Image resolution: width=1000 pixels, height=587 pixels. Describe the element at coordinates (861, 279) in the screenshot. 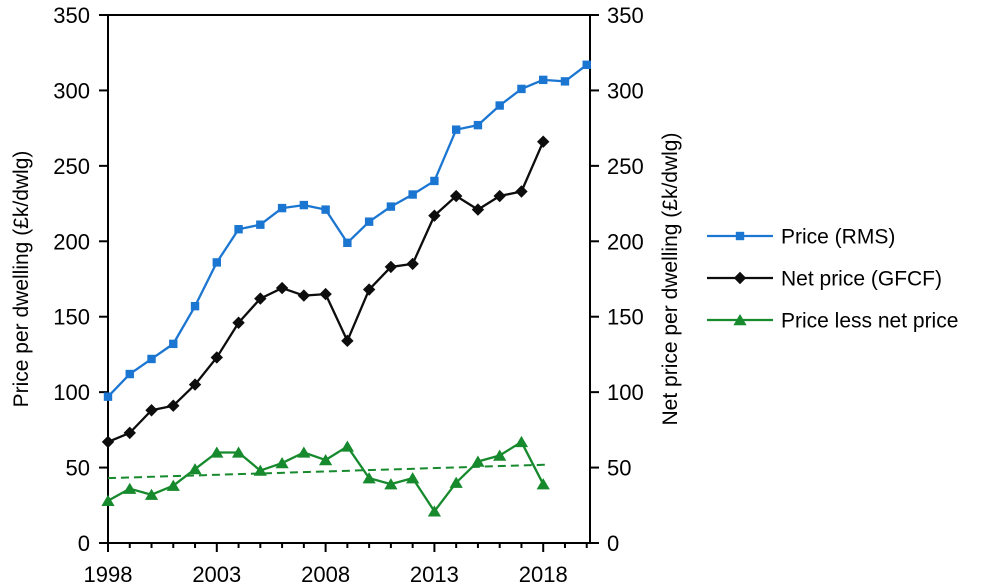

I see `legend-label: Net price (GFCF)` at that location.